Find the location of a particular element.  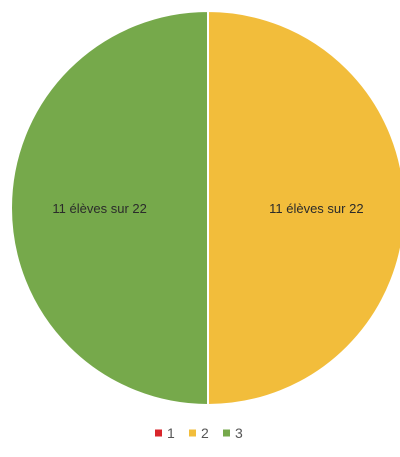

legend-label-3: 3 is located at coordinates (239, 433).